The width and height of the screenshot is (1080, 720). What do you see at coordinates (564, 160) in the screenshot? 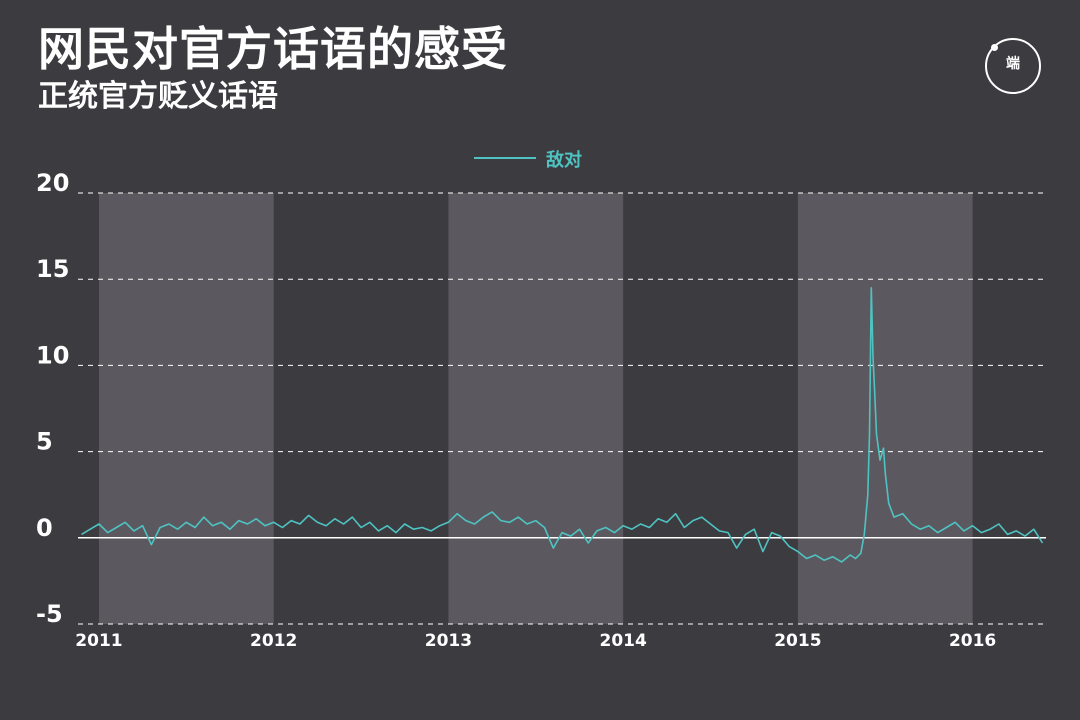
I see `legend-label-hostile: 敌对` at bounding box center [564, 160].